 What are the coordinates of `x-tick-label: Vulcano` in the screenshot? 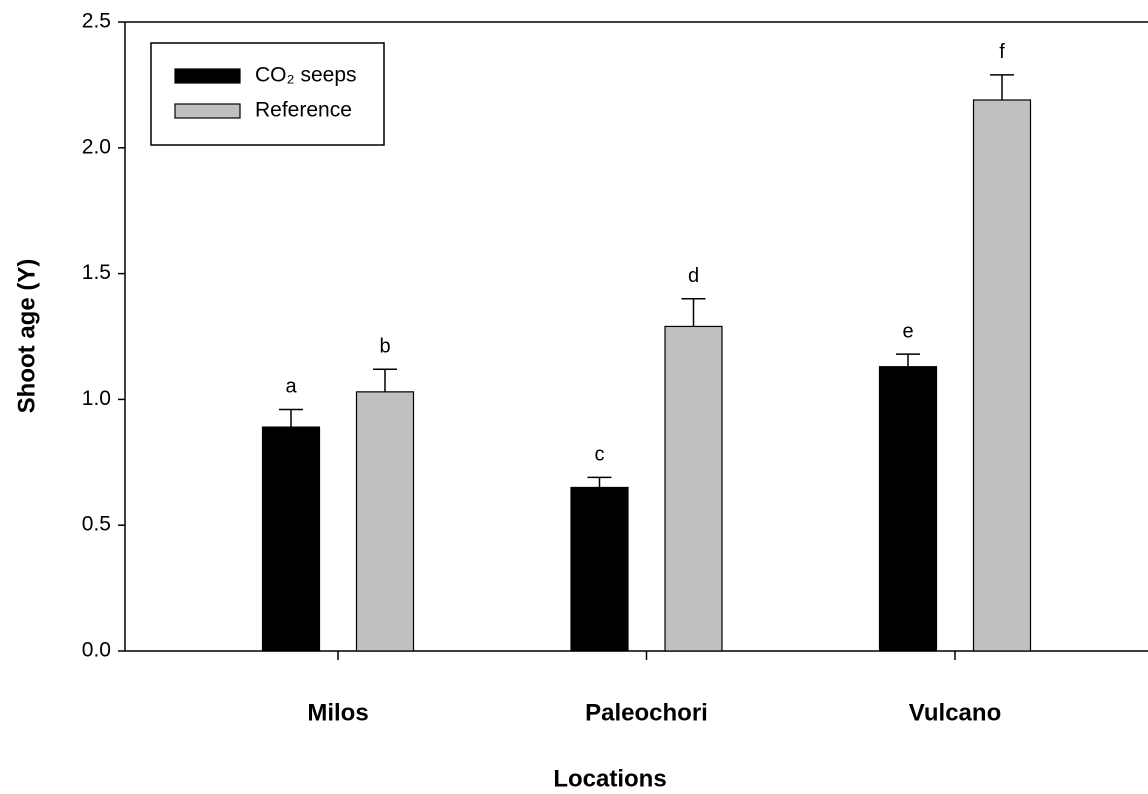 It's located at (955, 712).